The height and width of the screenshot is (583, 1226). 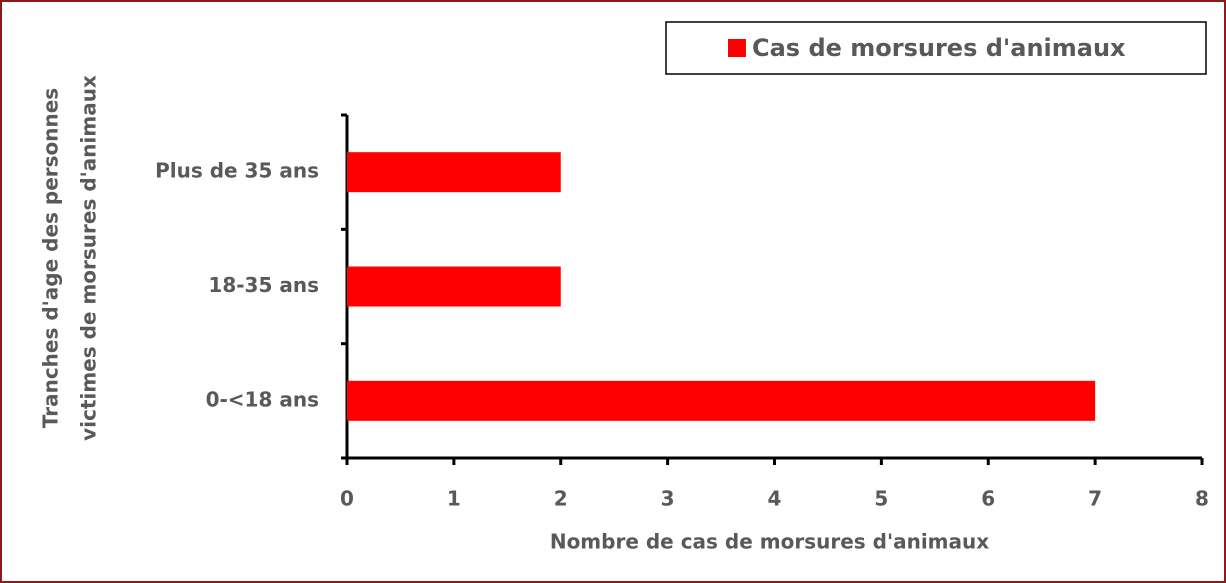 I want to click on y-tick-label: Plus de 35 ans, so click(x=237, y=171).